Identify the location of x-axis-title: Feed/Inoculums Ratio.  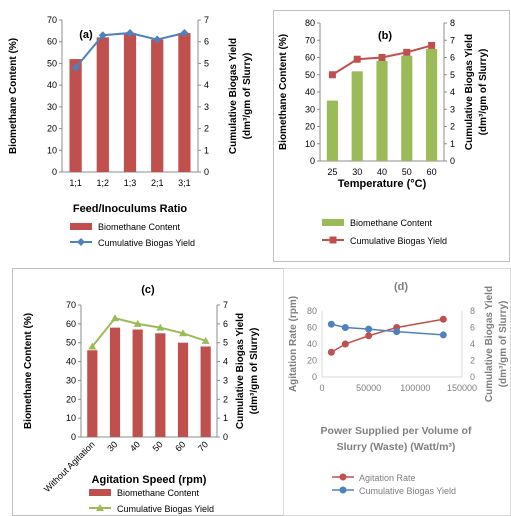
(130, 209).